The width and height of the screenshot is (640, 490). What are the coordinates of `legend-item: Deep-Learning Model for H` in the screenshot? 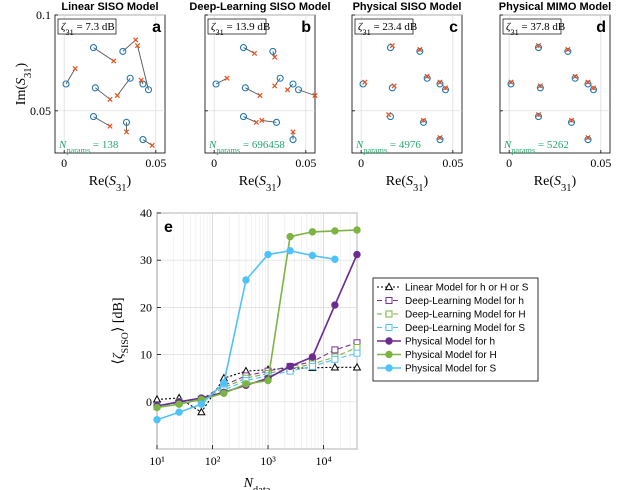 It's located at (451, 315).